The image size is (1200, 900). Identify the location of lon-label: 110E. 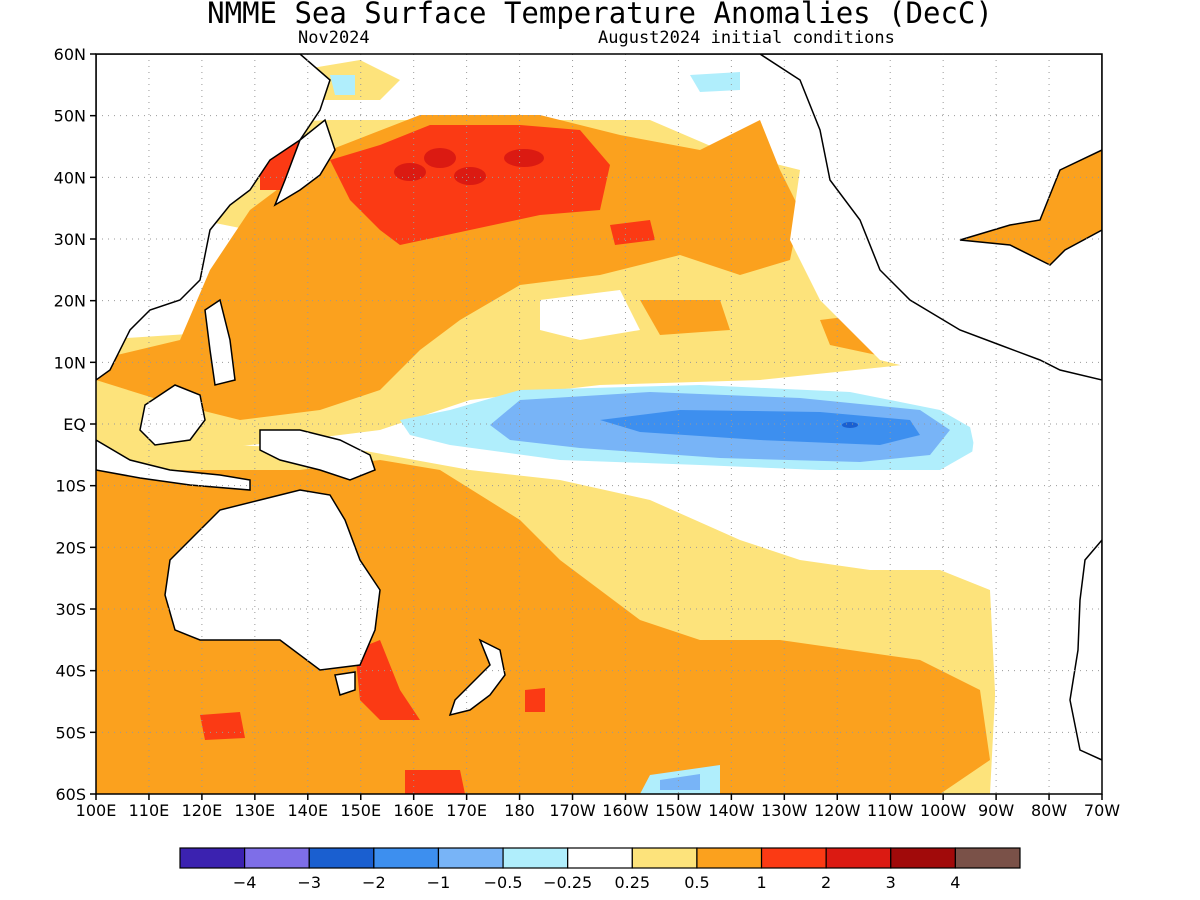
(149, 810).